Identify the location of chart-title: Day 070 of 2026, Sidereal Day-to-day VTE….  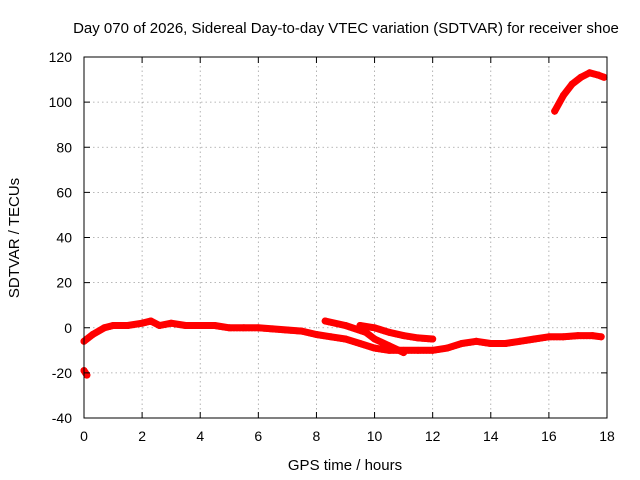
(346, 28).